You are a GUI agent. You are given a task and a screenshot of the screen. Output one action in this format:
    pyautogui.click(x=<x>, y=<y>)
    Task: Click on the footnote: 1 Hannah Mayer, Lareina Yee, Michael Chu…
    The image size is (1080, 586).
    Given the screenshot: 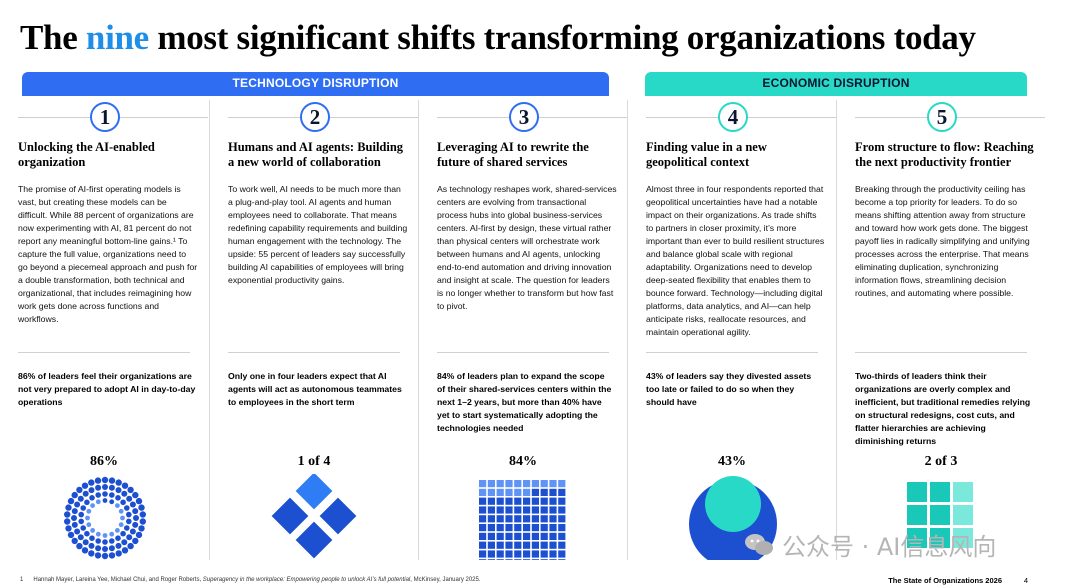 What is the action you would take?
    pyautogui.click(x=250, y=580)
    